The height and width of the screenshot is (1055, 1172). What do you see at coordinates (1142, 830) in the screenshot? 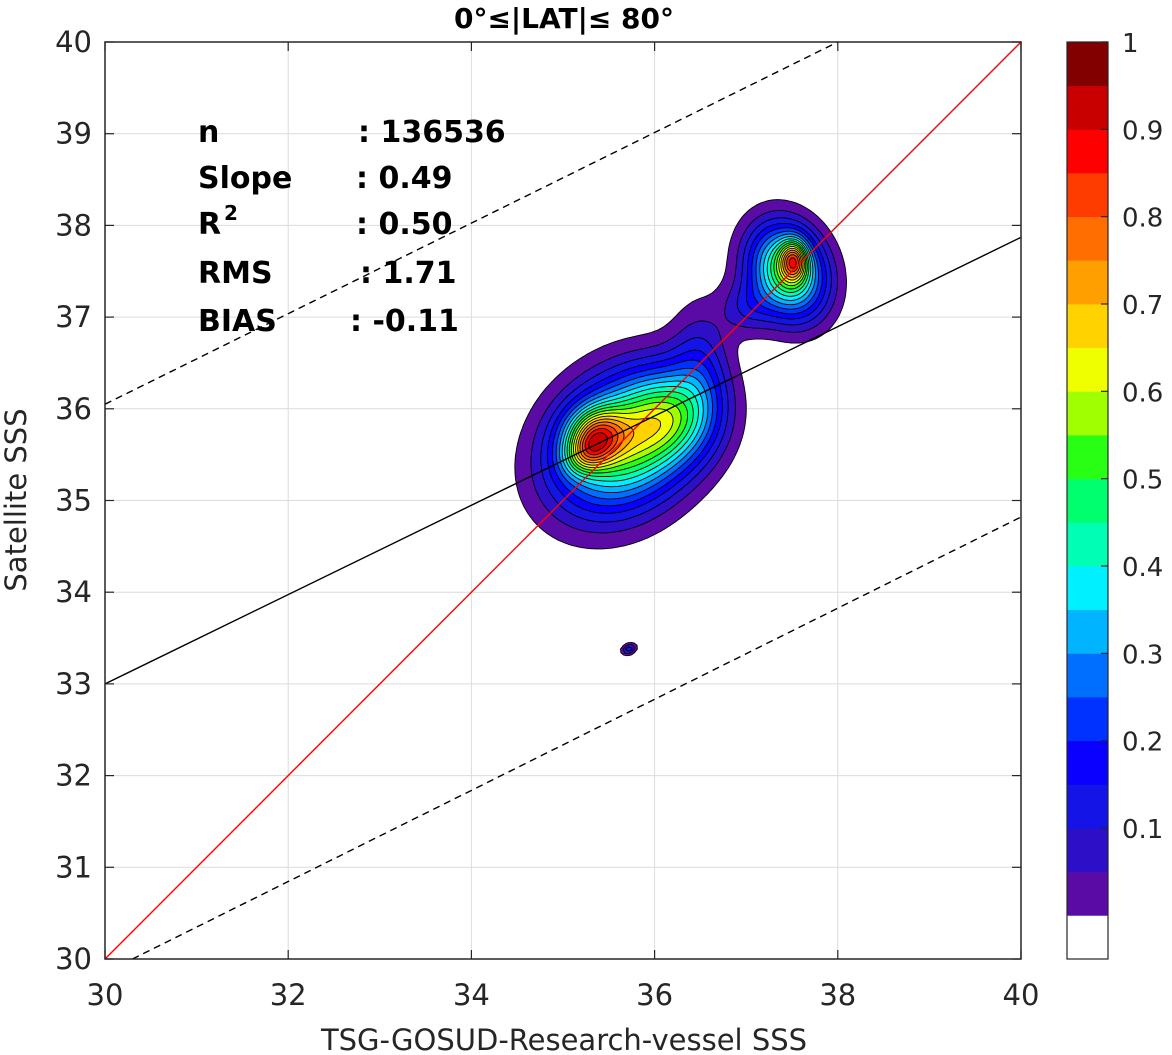
I see `colorbar-tick-label: 0.1` at bounding box center [1142, 830].